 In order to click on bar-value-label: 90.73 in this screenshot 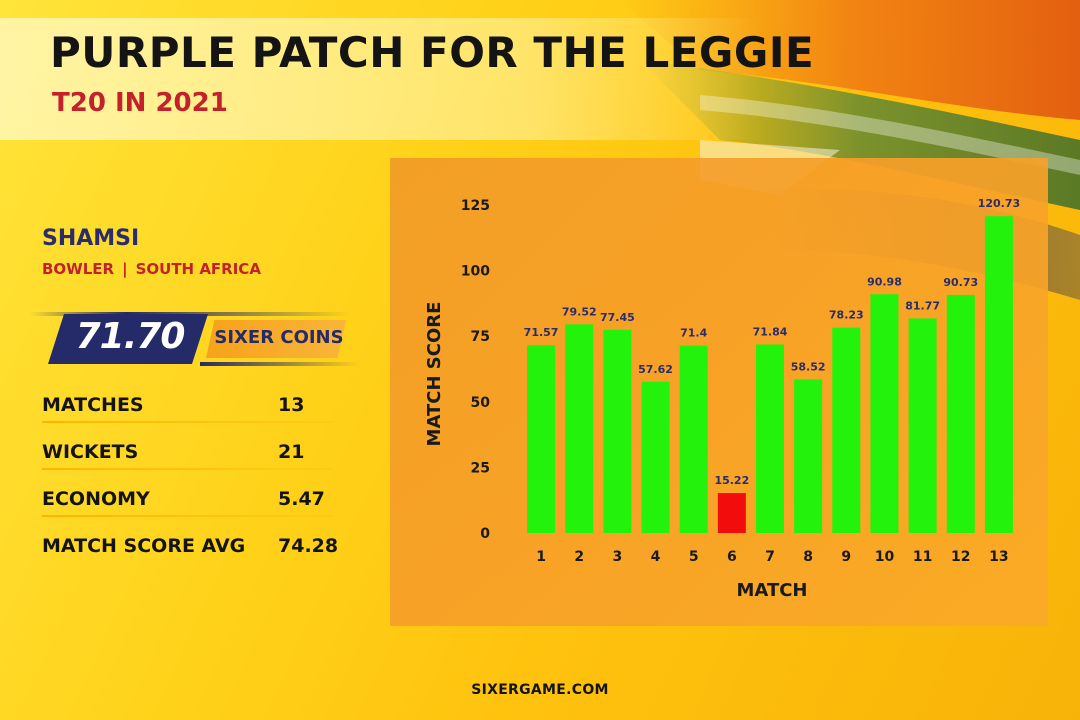, I will do `click(960, 282)`.